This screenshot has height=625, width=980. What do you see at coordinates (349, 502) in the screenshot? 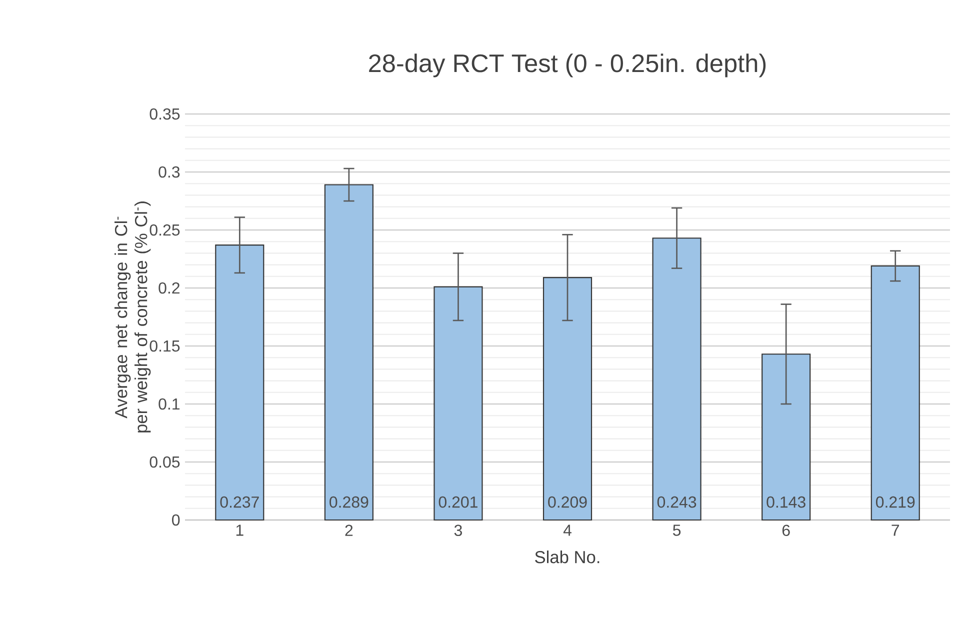
I see `data-label: 0.289` at bounding box center [349, 502].